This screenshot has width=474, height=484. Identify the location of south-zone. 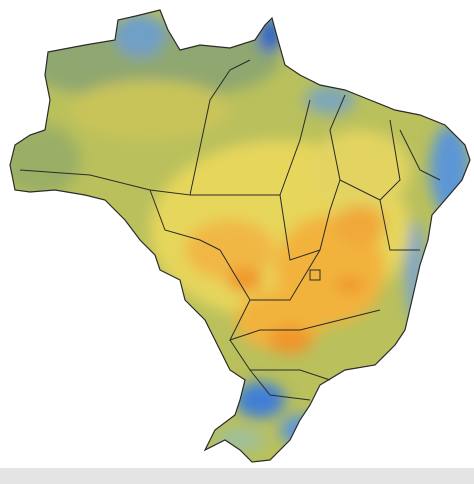
(240, 440).